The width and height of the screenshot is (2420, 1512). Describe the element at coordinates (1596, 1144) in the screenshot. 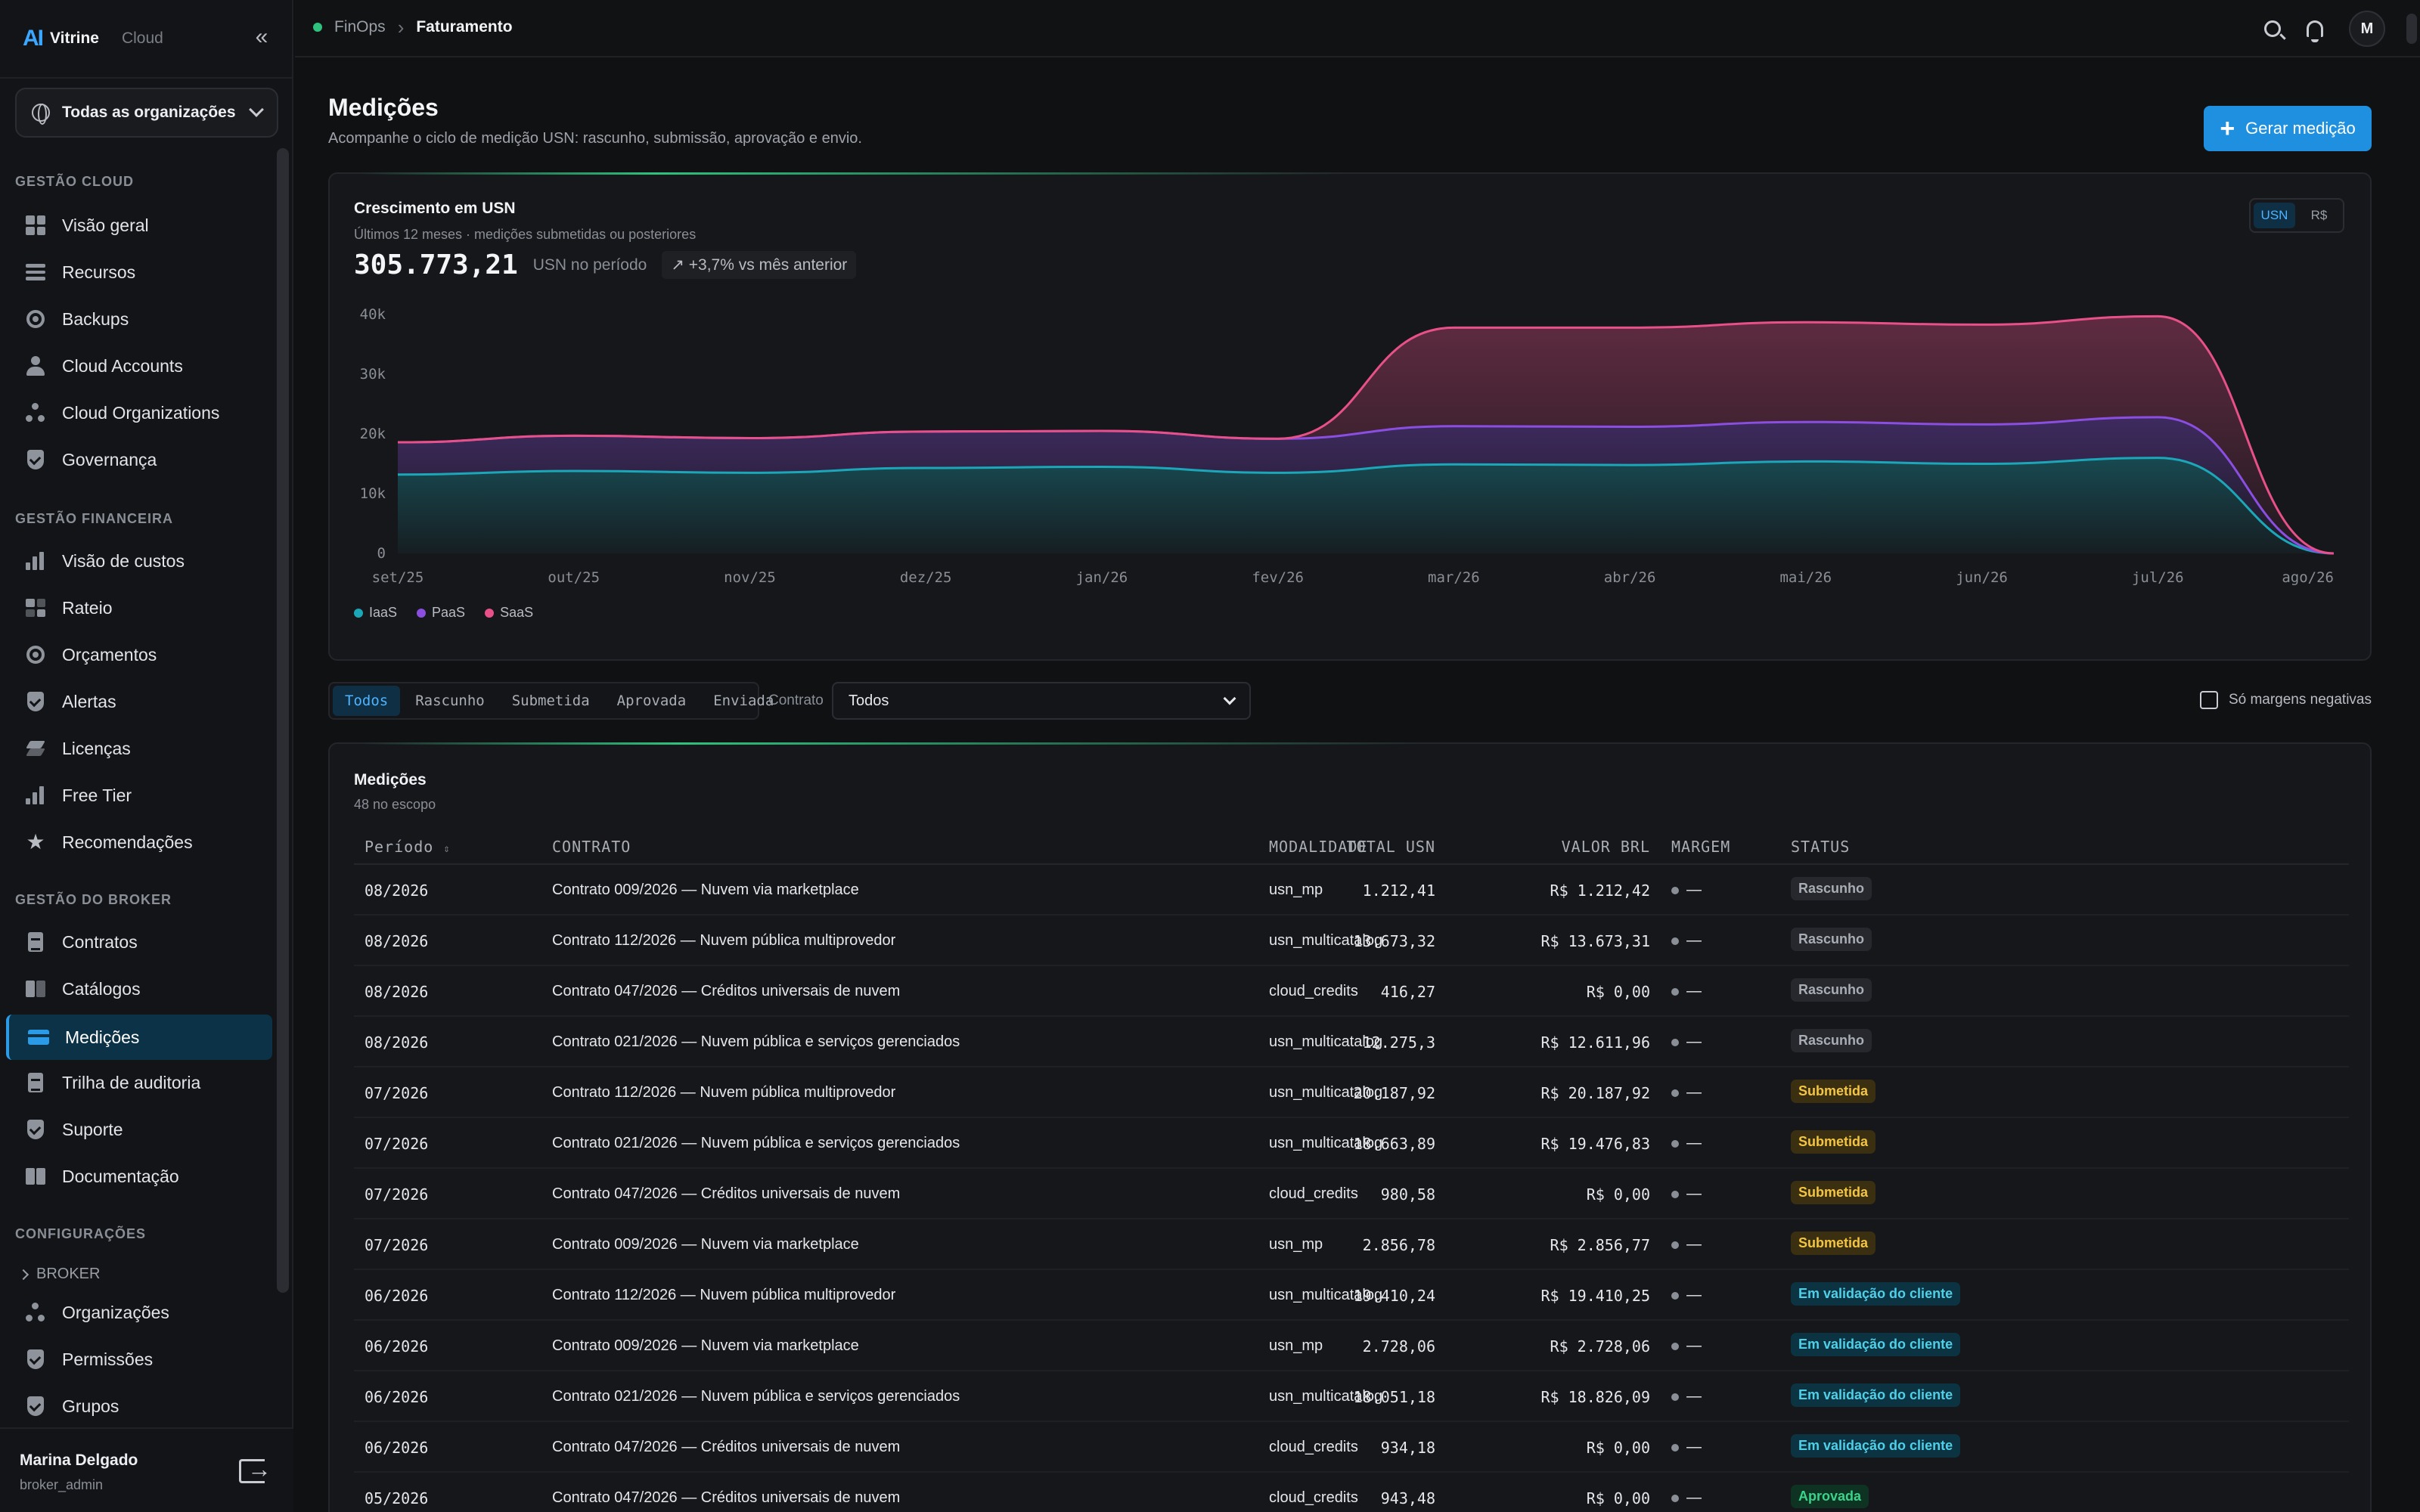

I see `cell-valor-brl: R$ 19.476,83` at that location.